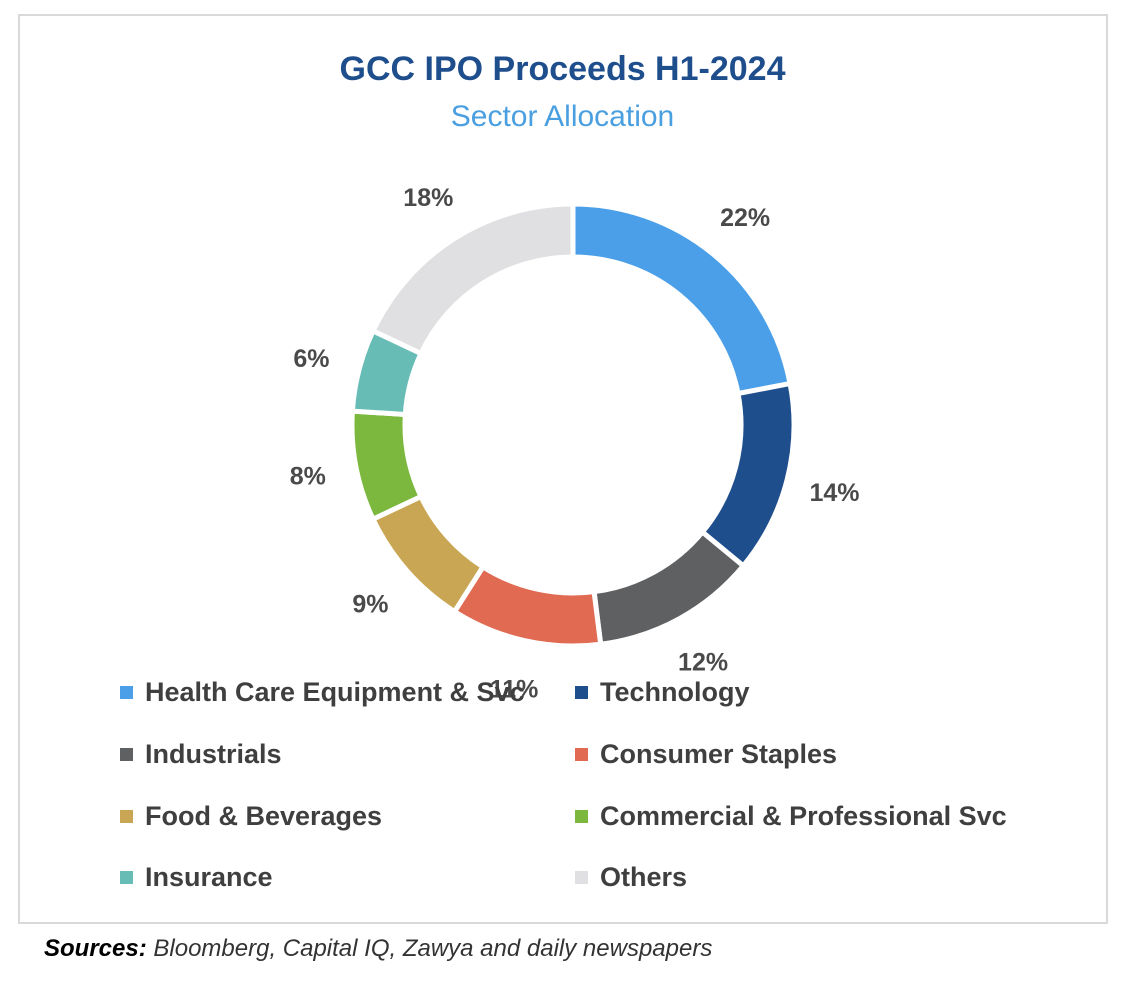 Image resolution: width=1125 pixels, height=992 pixels. I want to click on data-label-3: 12%, so click(703, 663).